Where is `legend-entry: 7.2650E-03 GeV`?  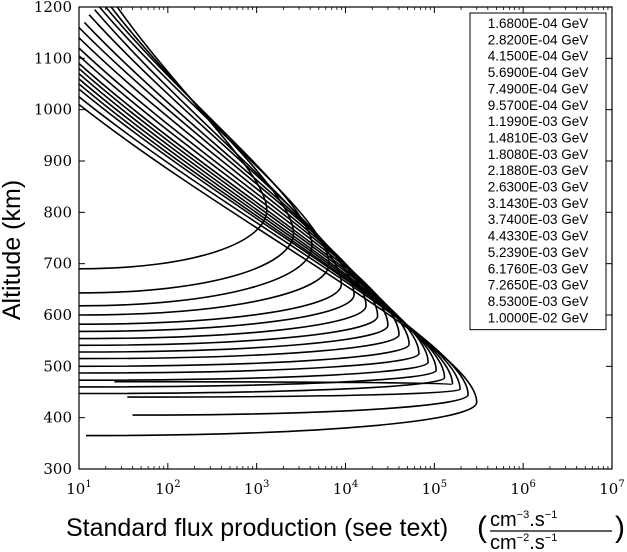 legend-entry: 7.2650E-03 GeV is located at coordinates (538, 285).